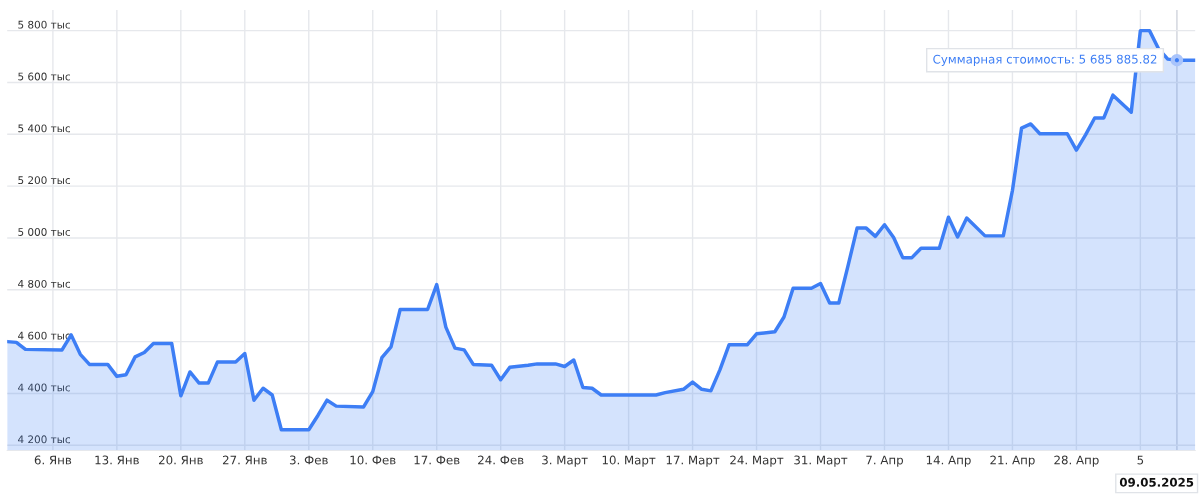 The width and height of the screenshot is (1200, 495). I want to click on x-tick-label: 21. Апр, so click(1012, 461).